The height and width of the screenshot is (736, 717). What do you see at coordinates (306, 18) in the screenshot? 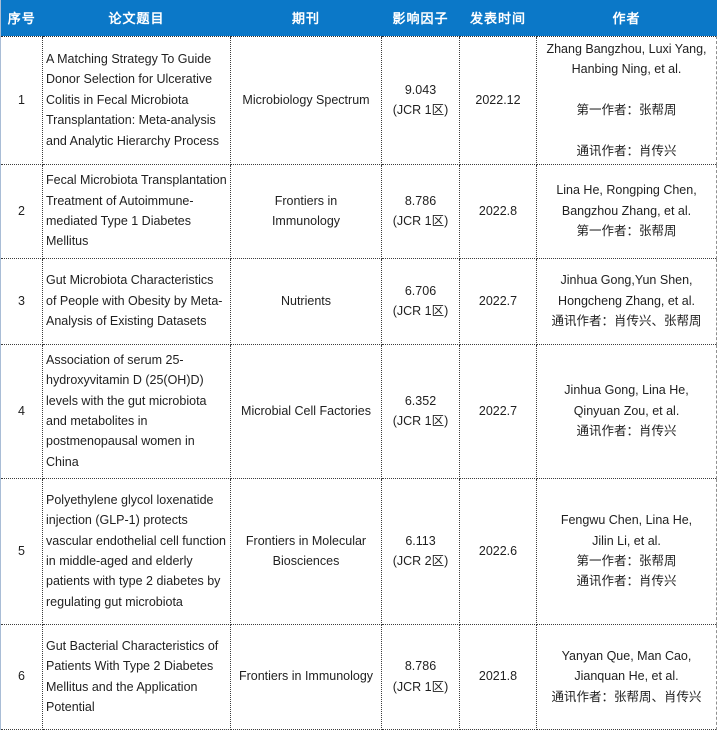
I see `header-journal: 期刊` at bounding box center [306, 18].